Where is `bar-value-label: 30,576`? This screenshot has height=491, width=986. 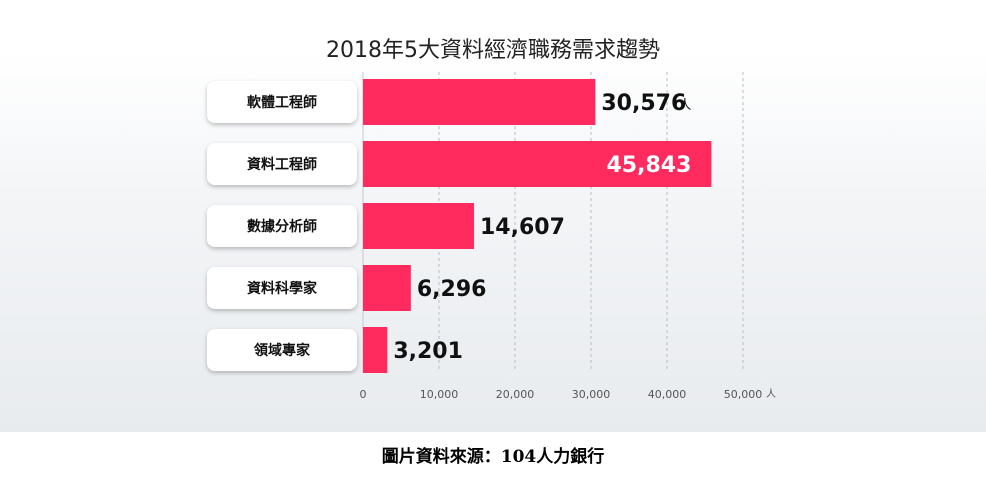
bar-value-label: 30,576 is located at coordinates (643, 103).